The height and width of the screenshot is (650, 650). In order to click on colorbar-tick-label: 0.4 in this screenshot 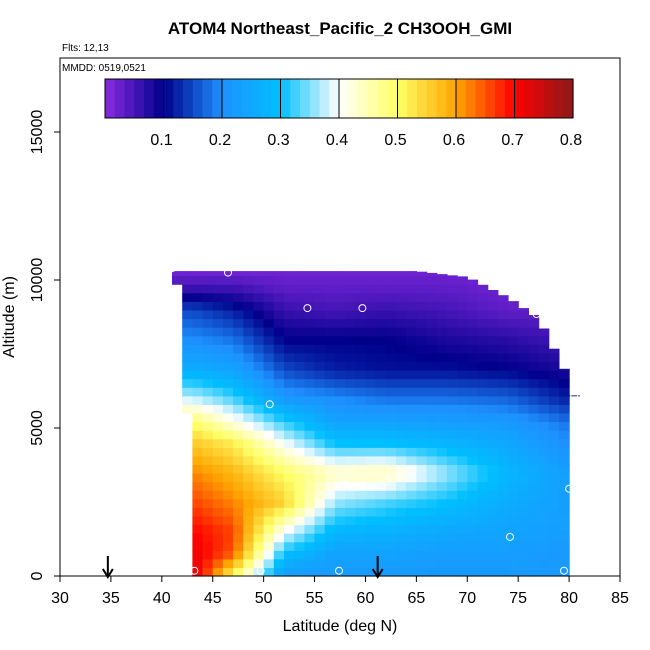, I will do `click(337, 140)`.